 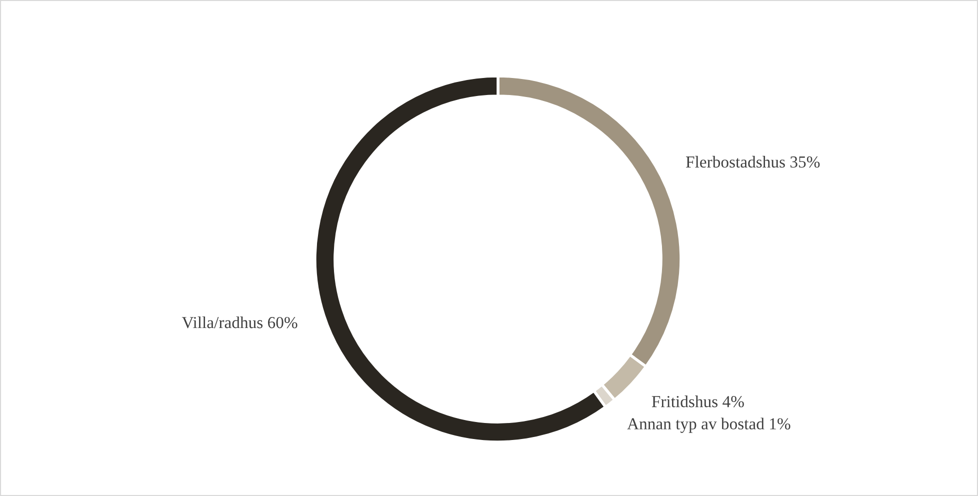 What do you see at coordinates (708, 425) in the screenshot?
I see `slice-label: Annan typ av bostad 1%` at bounding box center [708, 425].